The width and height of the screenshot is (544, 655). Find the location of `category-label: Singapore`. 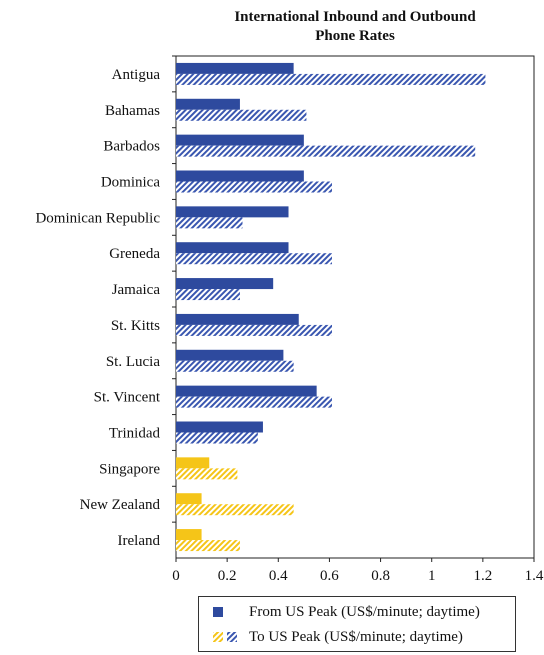

category-label: Singapore is located at coordinates (129, 469).